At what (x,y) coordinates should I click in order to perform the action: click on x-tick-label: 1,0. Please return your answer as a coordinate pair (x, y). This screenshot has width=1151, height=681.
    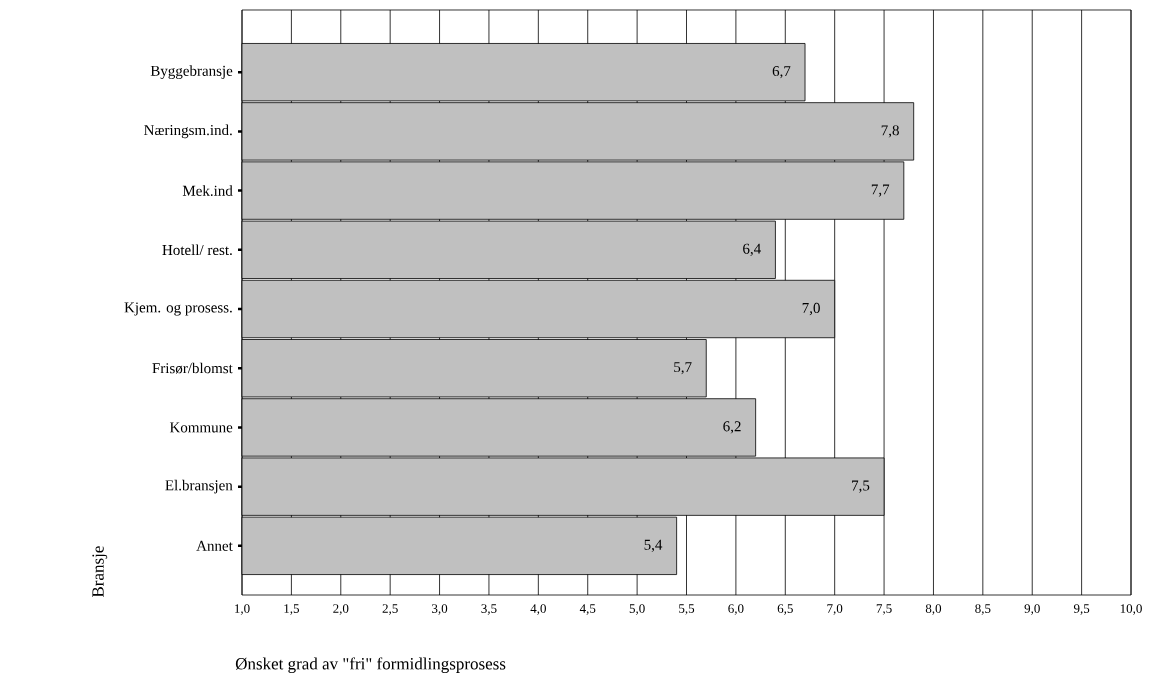
    Looking at the image, I should click on (242, 609).